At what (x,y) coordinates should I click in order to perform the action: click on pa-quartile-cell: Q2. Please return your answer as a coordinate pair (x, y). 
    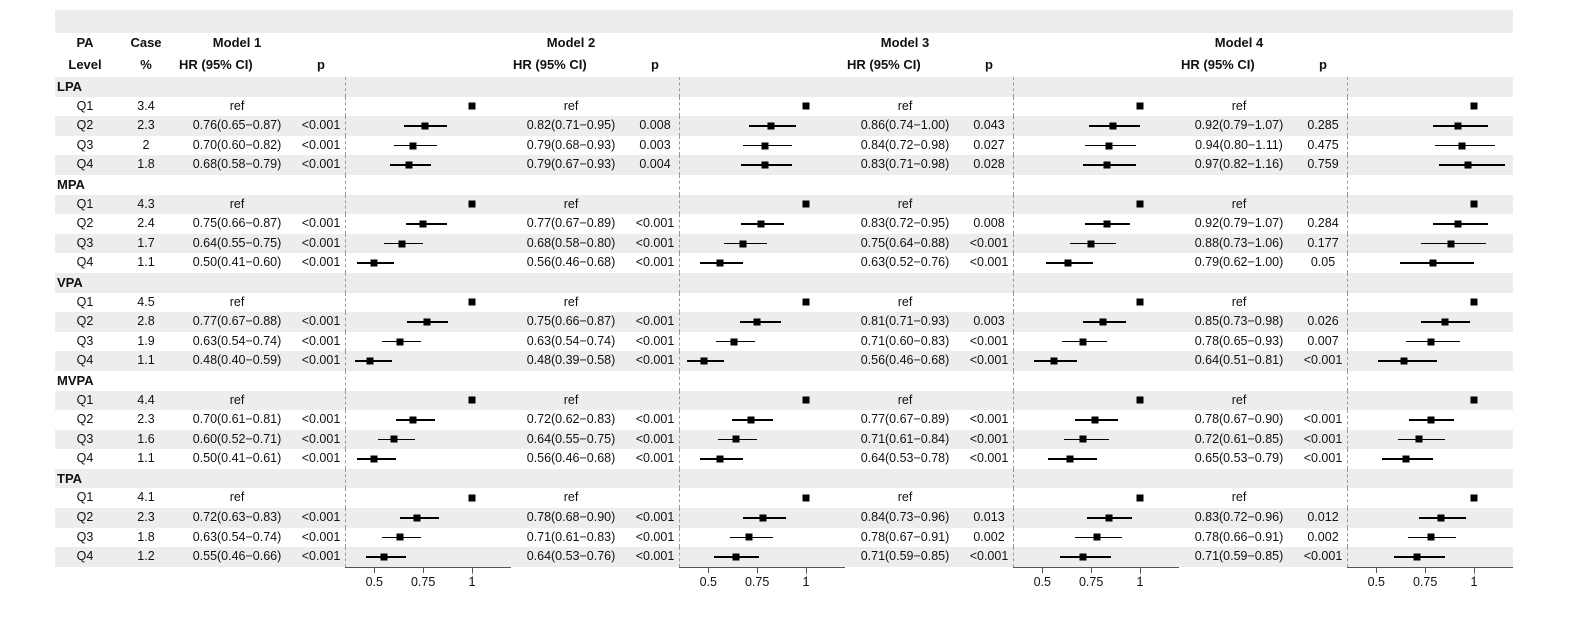
    Looking at the image, I should click on (85, 321).